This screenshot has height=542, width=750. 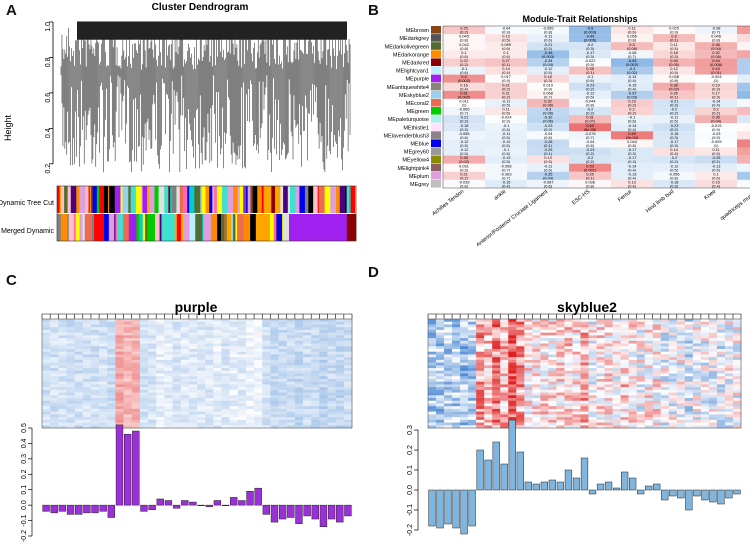 I want to click on cell-correlation: 0.18, so click(x=674, y=52).